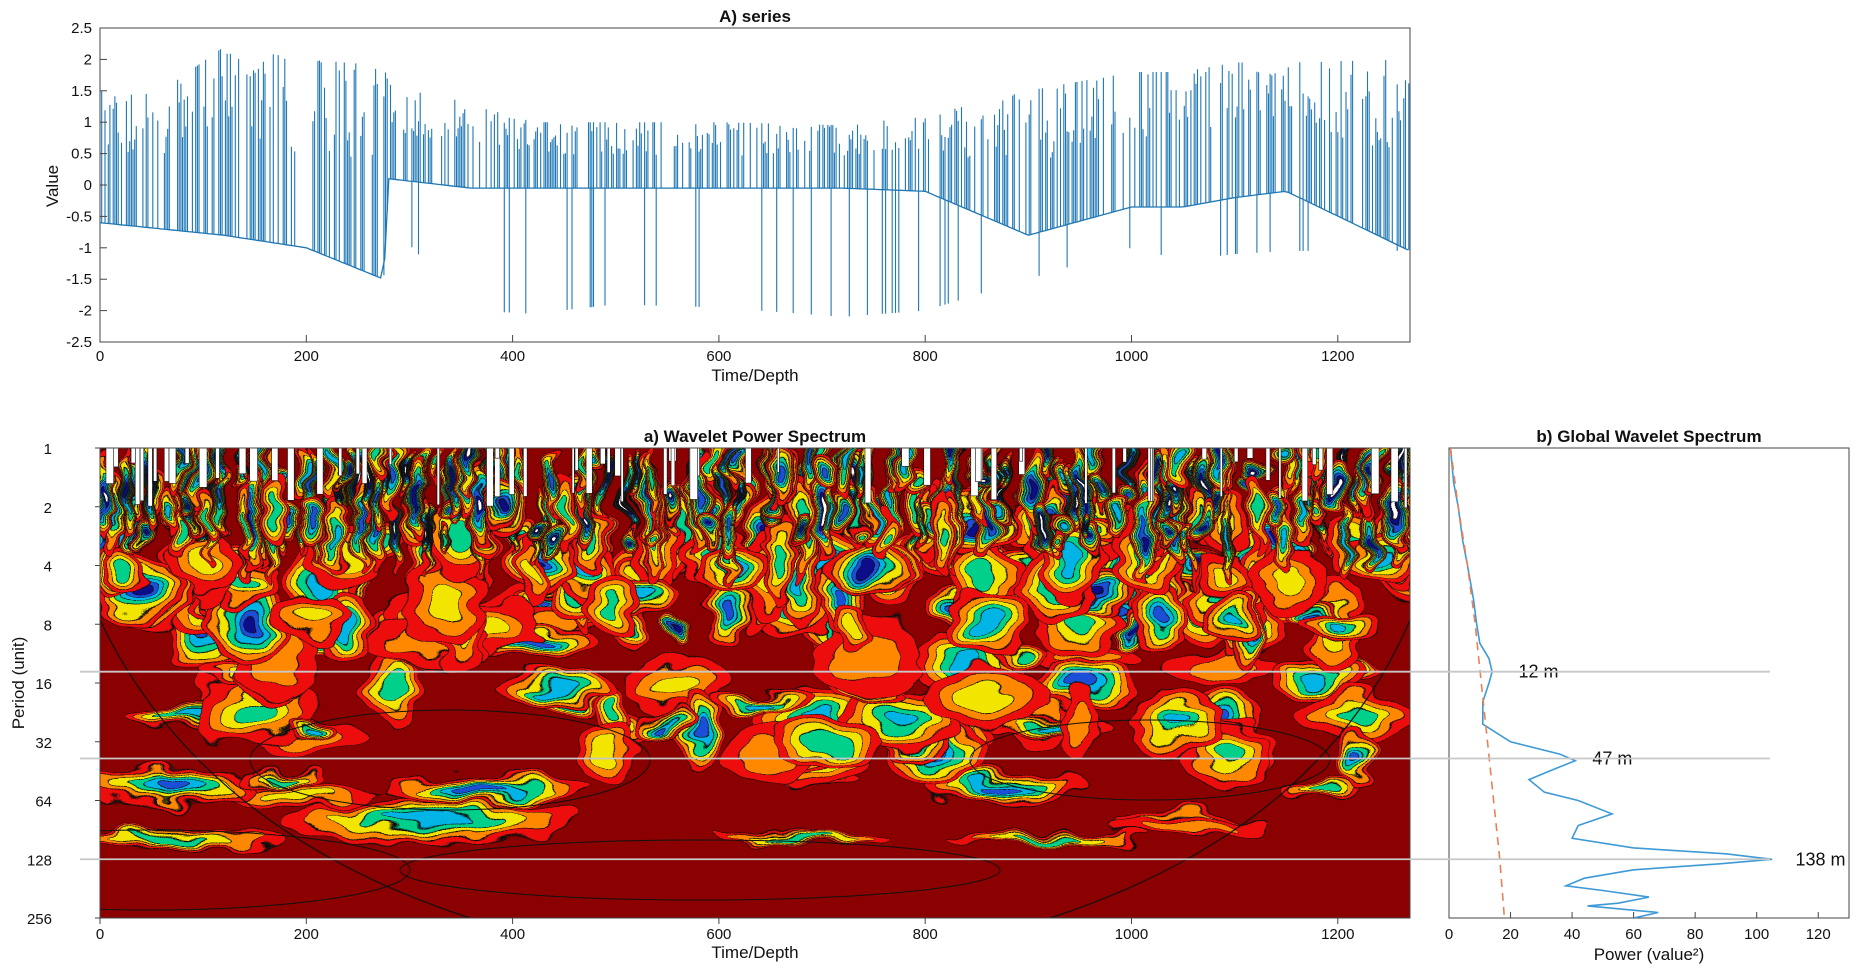 Image resolution: width=1855 pixels, height=975 pixels. Describe the element at coordinates (1649, 954) in the screenshot. I see `global-x-label: Power (value²)` at that location.